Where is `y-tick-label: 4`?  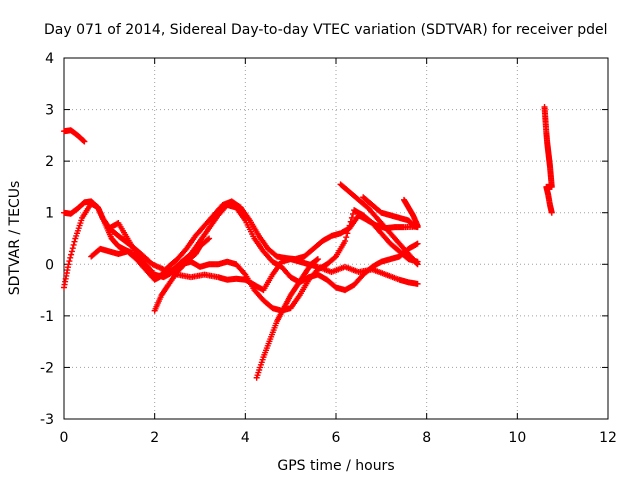 y-tick-label: 4 is located at coordinates (49, 59).